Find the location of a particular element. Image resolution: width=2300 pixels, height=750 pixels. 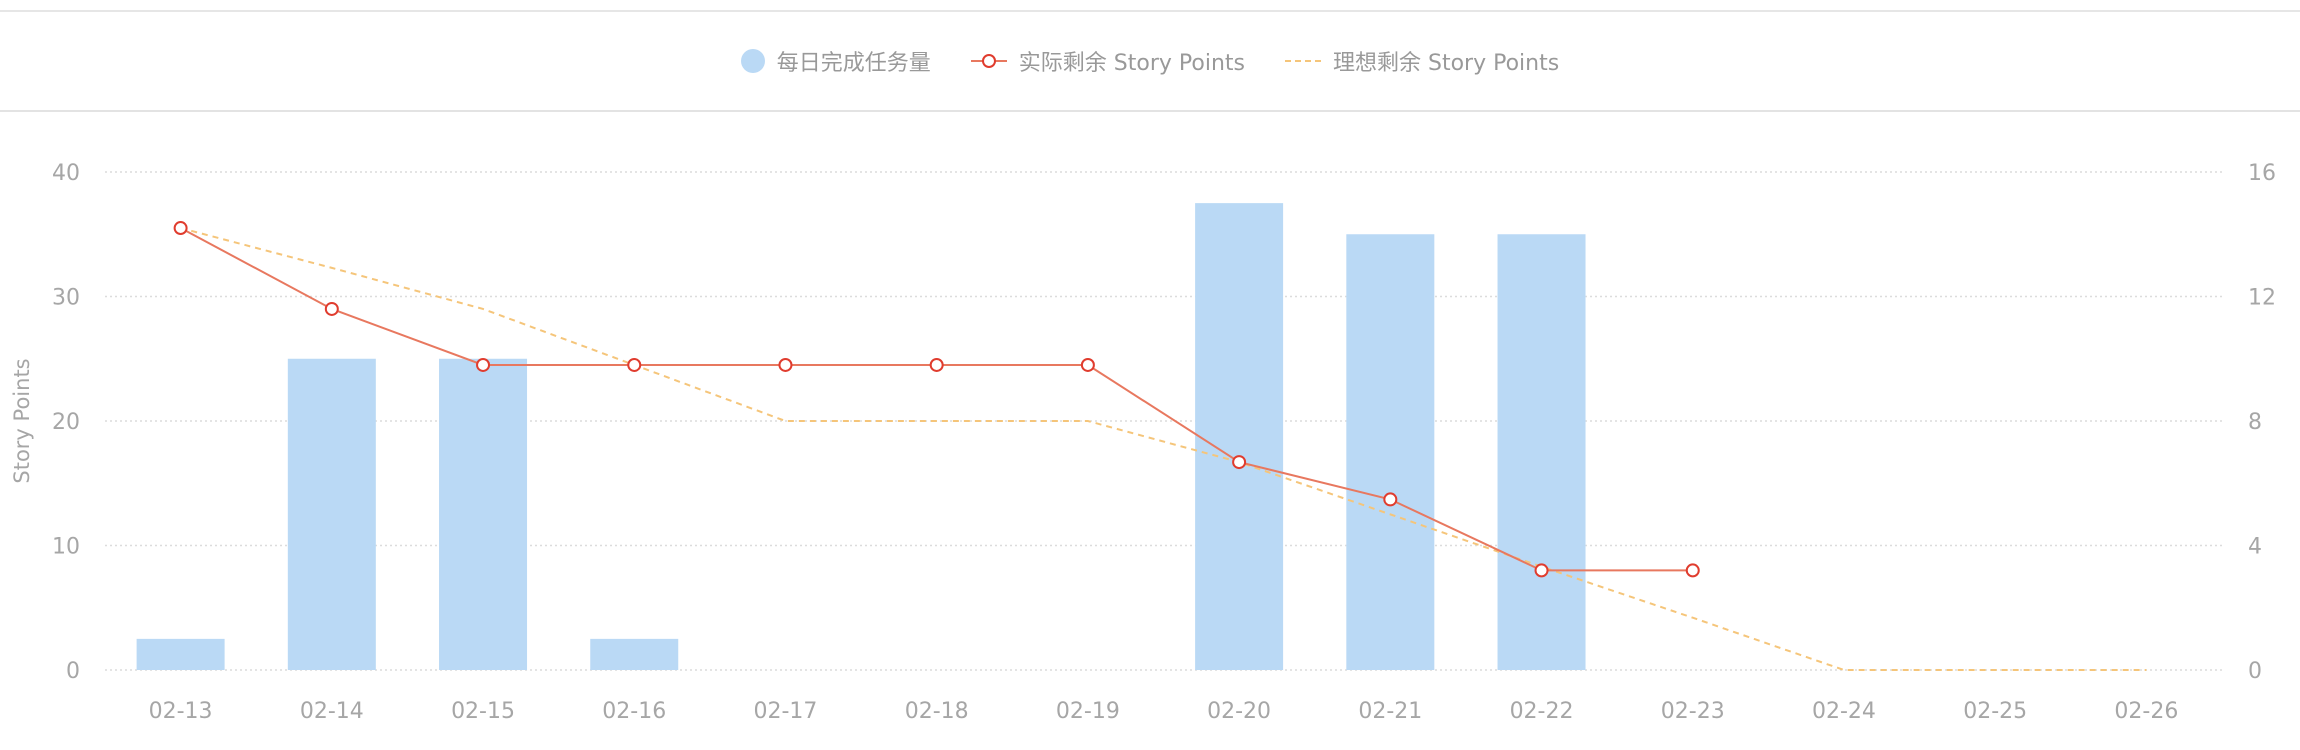

legend-item-daily-completed: 每日完成任务量 is located at coordinates (835, 61).